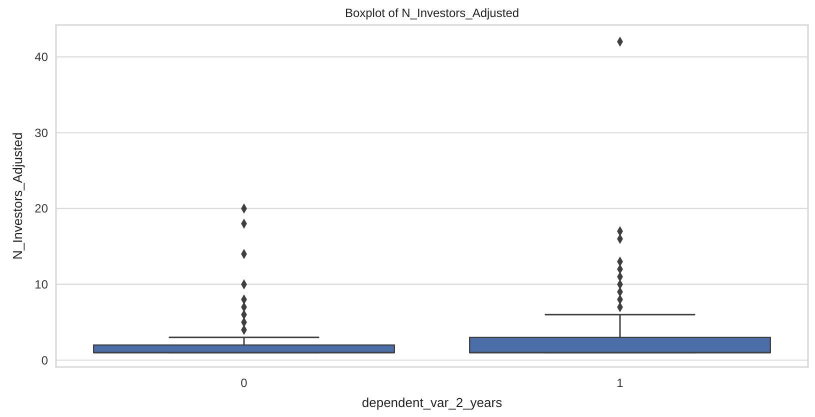 The height and width of the screenshot is (417, 815). Describe the element at coordinates (41, 285) in the screenshot. I see `y-tick-label: 10` at that location.